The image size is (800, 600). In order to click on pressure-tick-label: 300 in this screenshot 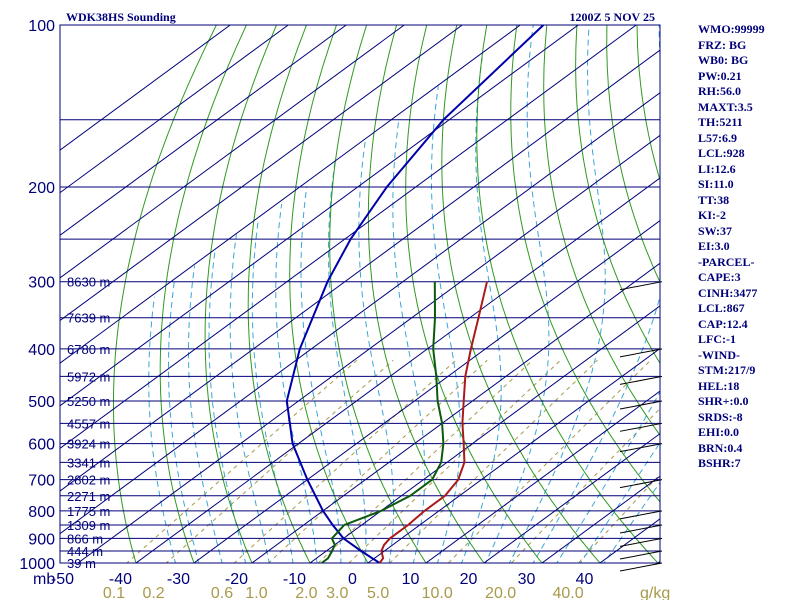, I will do `click(41, 283)`.